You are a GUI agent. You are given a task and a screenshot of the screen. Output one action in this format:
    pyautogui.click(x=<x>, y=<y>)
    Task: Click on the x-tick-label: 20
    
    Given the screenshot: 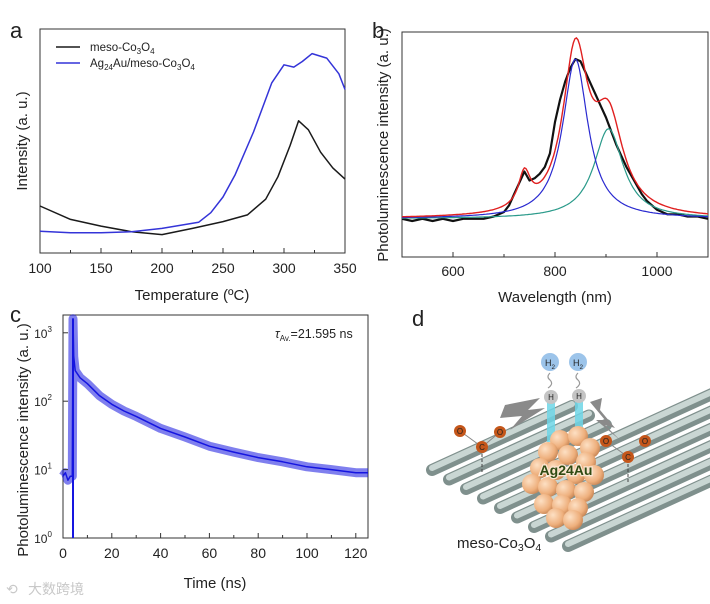 What is the action you would take?
    pyautogui.click(x=112, y=553)
    